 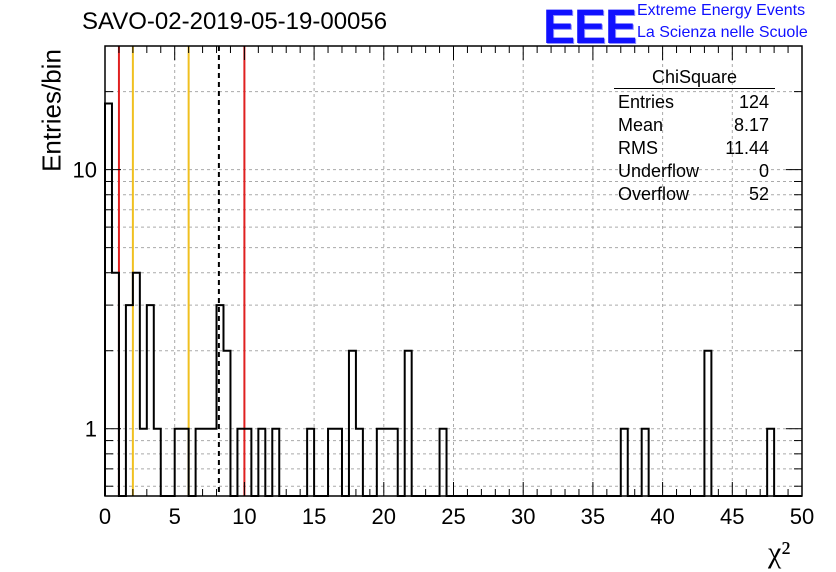 I want to click on eee-logo: EEE, so click(x=590, y=27).